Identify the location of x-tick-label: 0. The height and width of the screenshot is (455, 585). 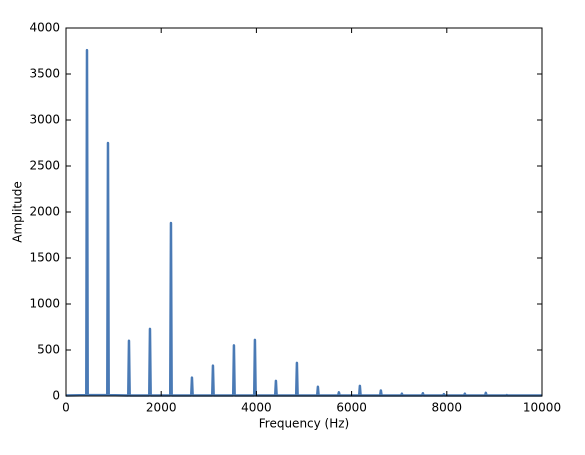
(66, 408).